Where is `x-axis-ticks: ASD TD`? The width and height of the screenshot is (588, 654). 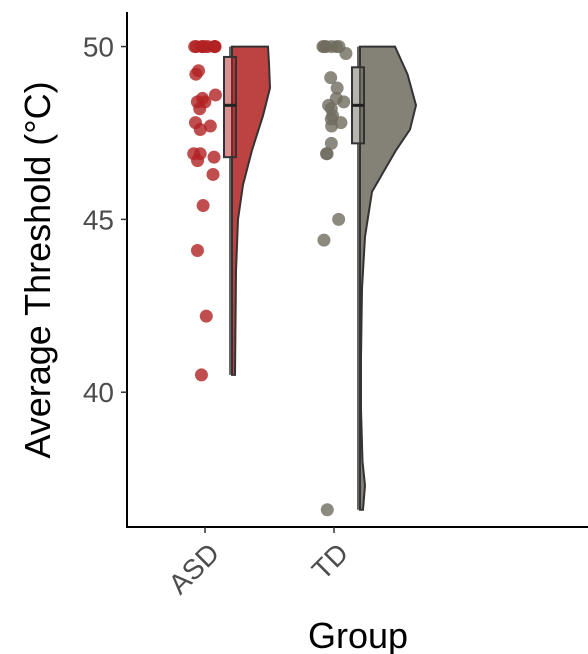
x-axis-ticks: ASD TD is located at coordinates (258, 563).